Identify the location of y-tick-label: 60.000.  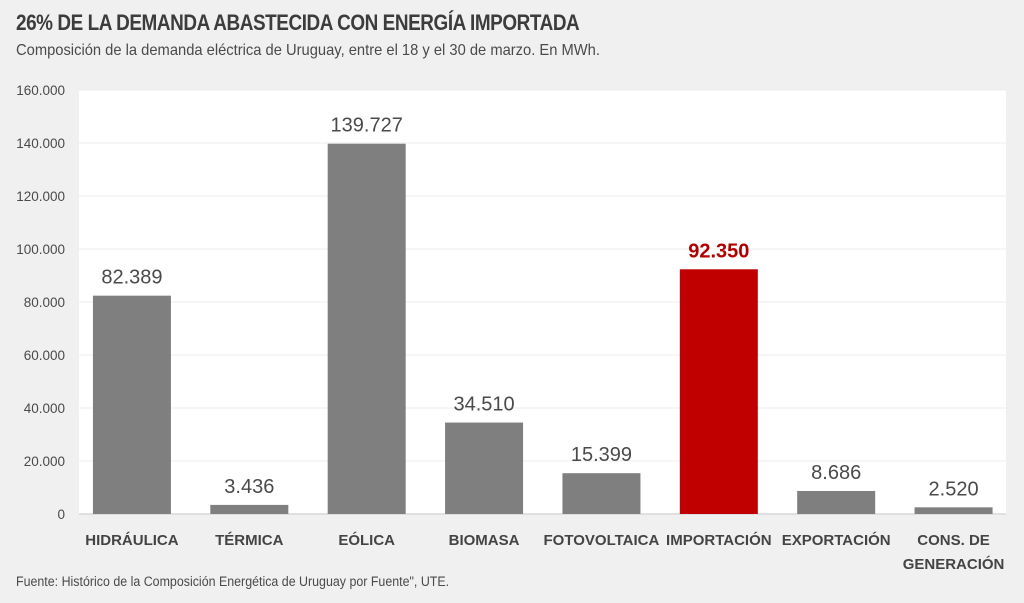
(44, 355).